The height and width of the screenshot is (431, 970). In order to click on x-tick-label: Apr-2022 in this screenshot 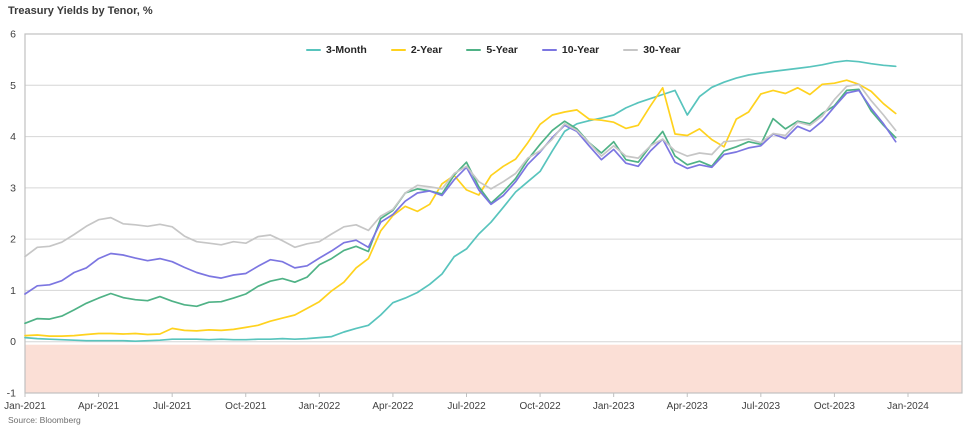, I will do `click(393, 406)`.